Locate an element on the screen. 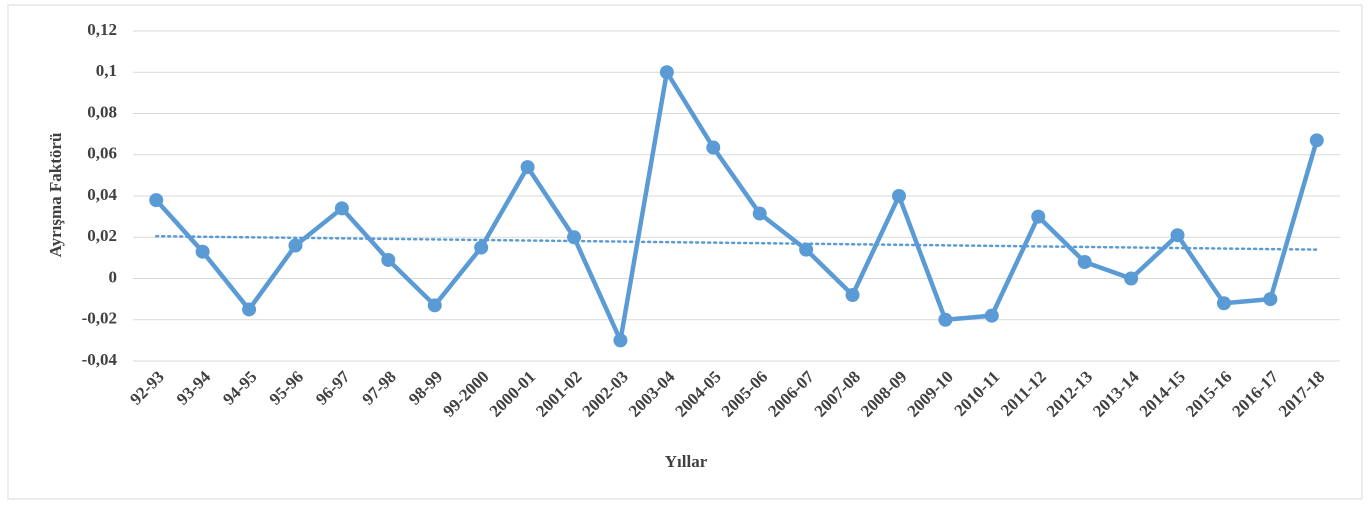  y-tick-label: 0,06 is located at coordinates (102, 153).